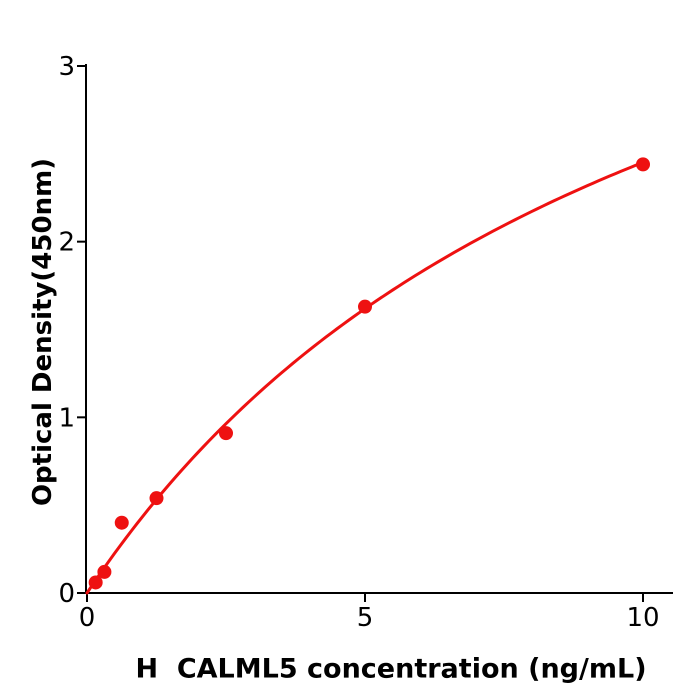  I want to click on y-tick-label: 0, so click(66, 594).